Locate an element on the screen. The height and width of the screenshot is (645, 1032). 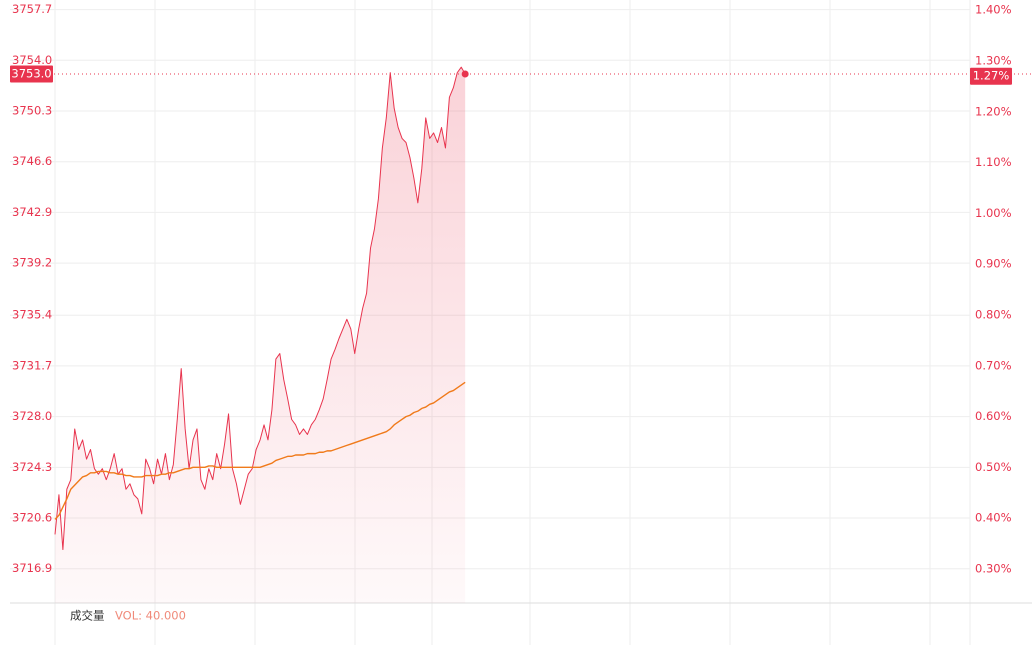
y2-tick-label: 0.40% is located at coordinates (993, 518).